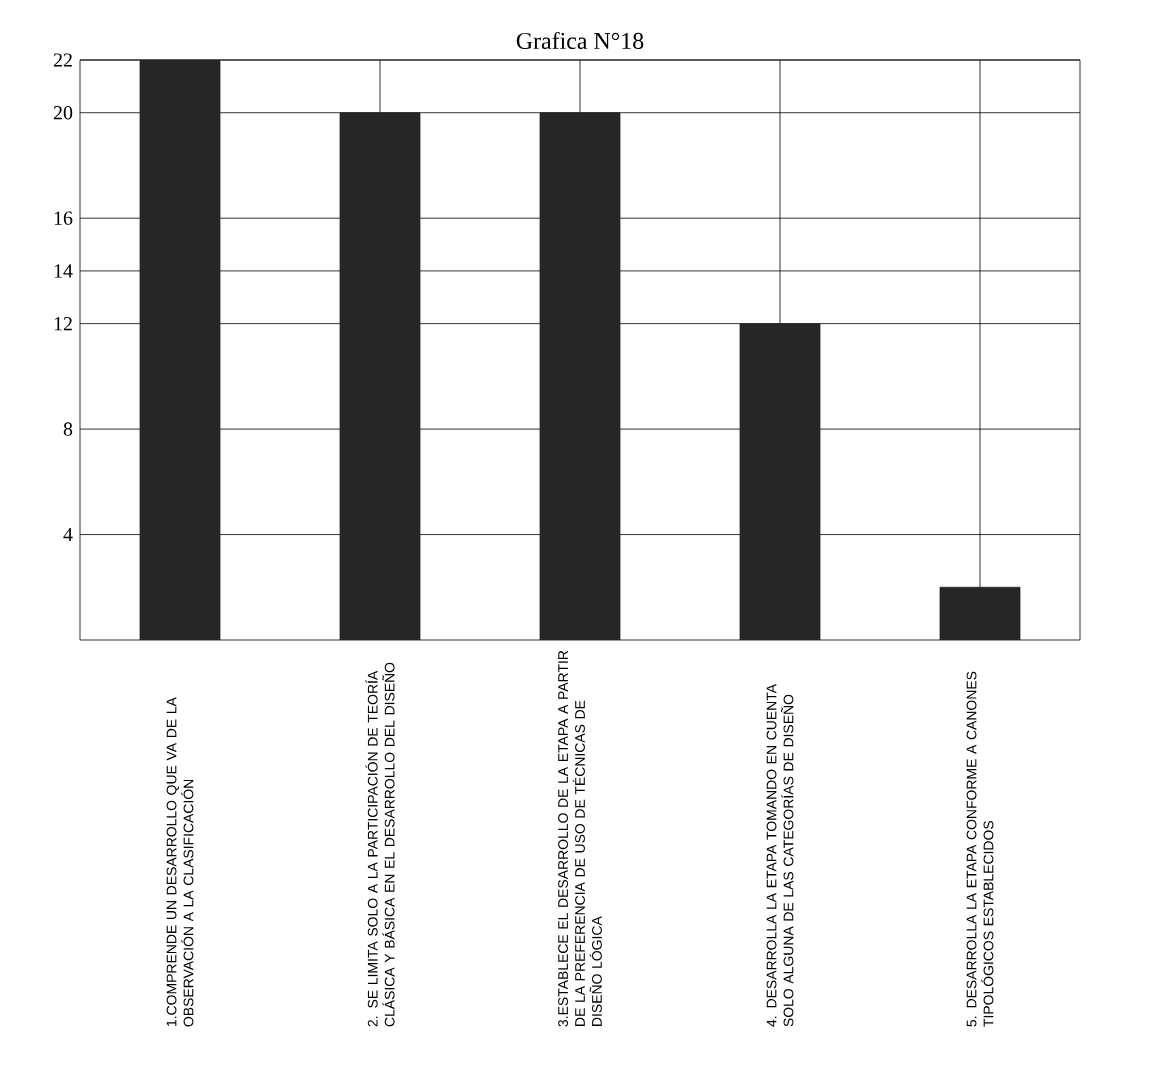 The width and height of the screenshot is (1172, 1066). I want to click on y-tick-label: 12, so click(63, 324).